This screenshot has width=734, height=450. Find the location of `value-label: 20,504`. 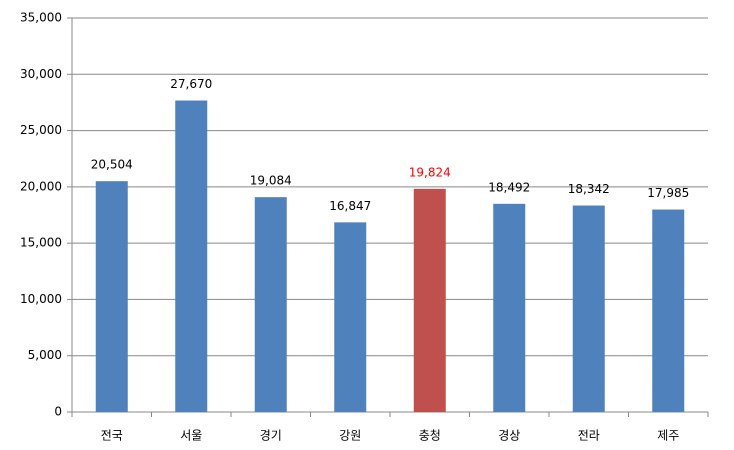

value-label: 20,504 is located at coordinates (112, 165).